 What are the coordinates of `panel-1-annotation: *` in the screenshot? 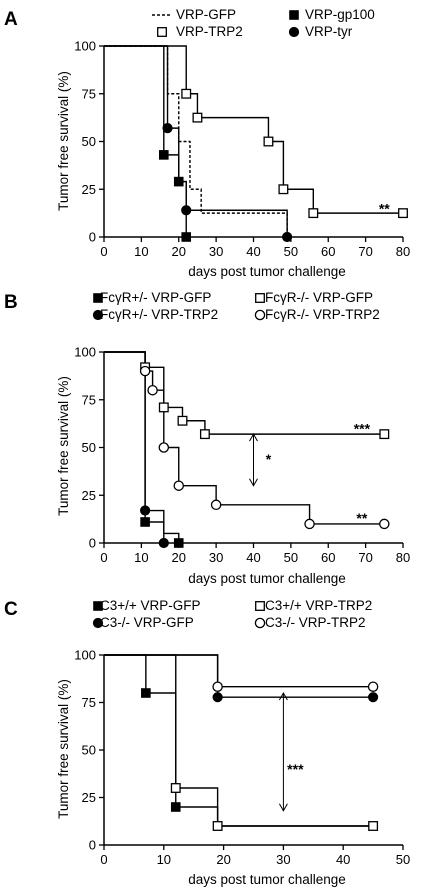 It's located at (269, 459).